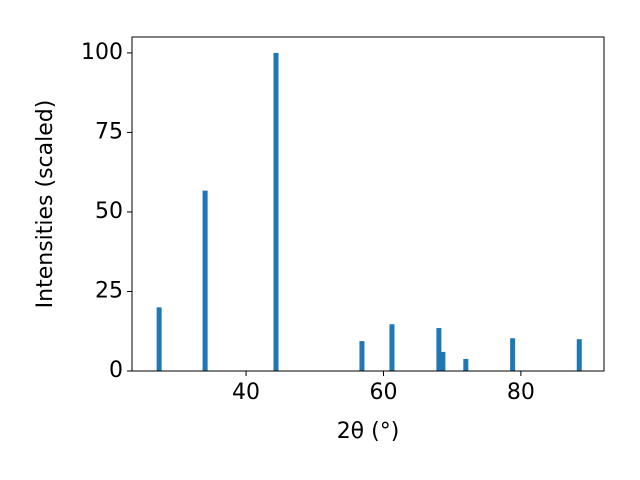 The width and height of the screenshot is (640, 480). I want to click on y-tick-label: 100, so click(102, 52).